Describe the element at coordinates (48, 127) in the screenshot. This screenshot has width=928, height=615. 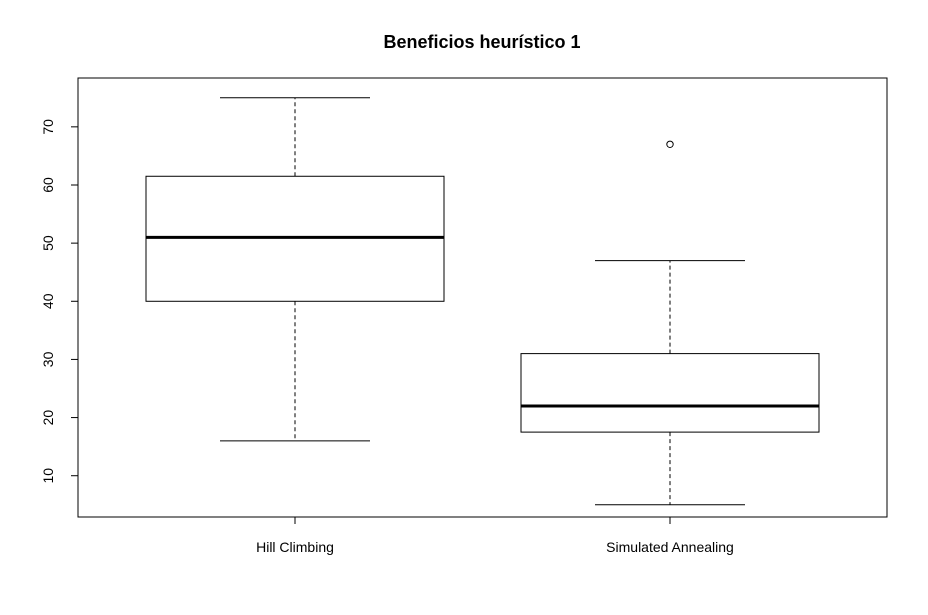
I see `y-tick-label: 70` at that location.